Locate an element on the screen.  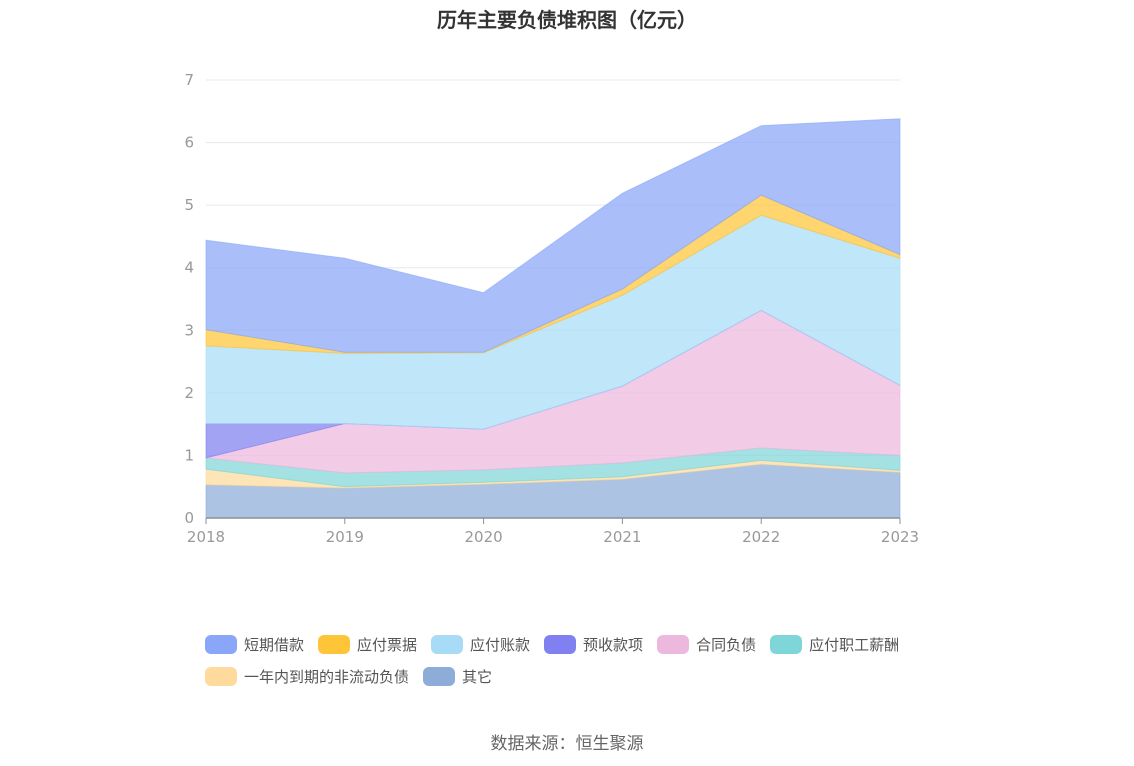
legend-item: 合同负债 is located at coordinates (706, 644).